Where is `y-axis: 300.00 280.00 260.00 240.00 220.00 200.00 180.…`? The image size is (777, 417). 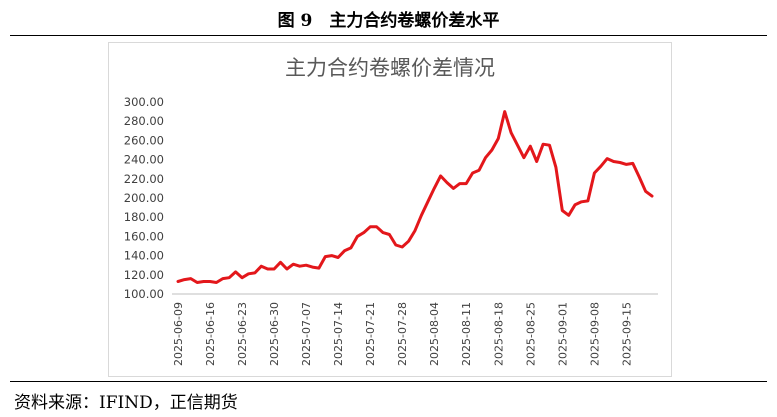 y-axis: 300.00 280.00 260.00 240.00 220.00 200.00 180.… is located at coordinates (144, 198).